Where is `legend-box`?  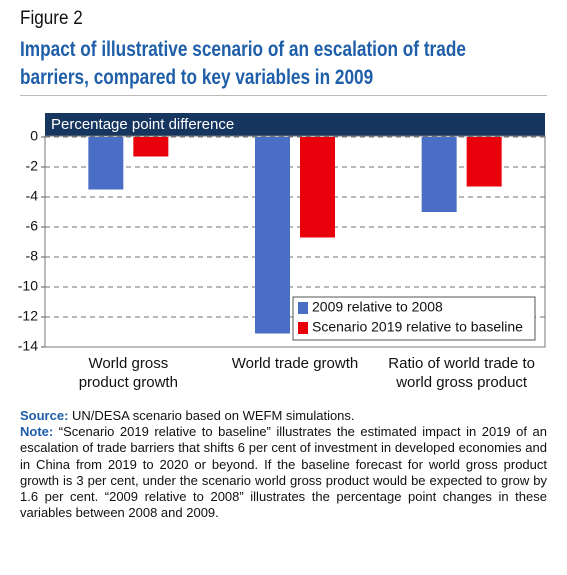 legend-box is located at coordinates (414, 318).